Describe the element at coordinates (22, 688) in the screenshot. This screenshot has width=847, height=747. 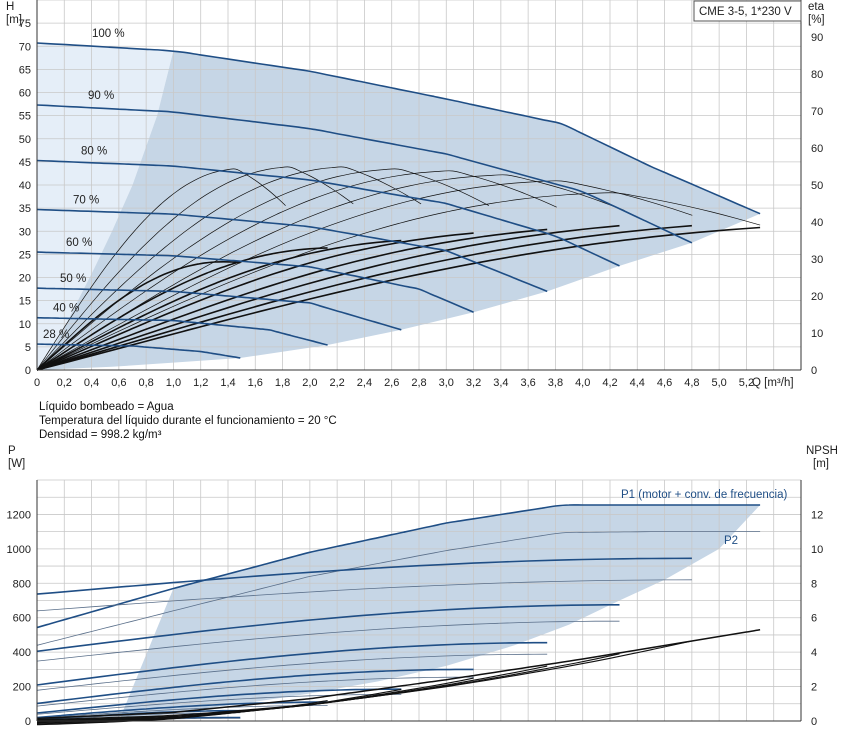
I see `p-tick-label: 200` at that location.